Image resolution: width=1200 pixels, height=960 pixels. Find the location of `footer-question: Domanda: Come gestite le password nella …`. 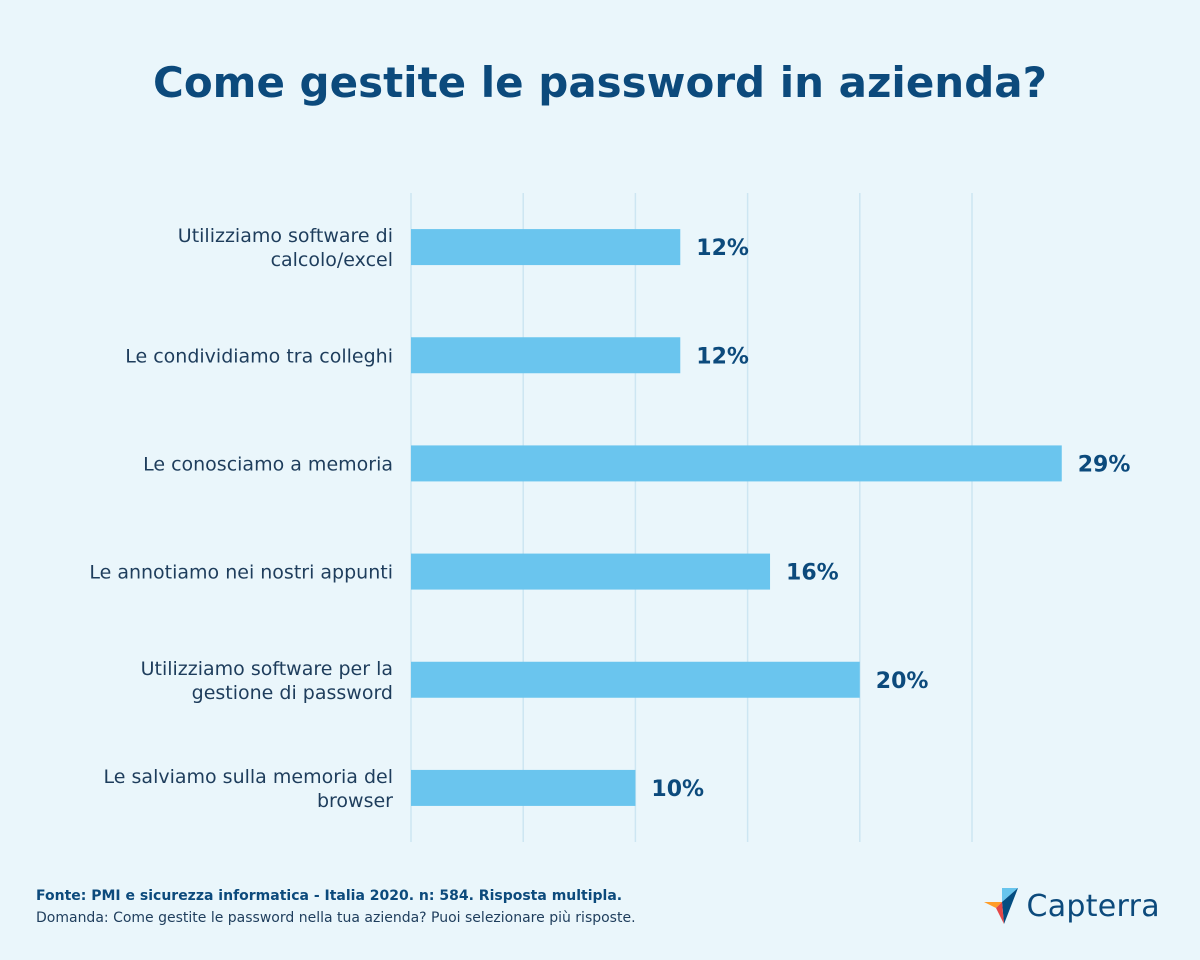

footer-question: Domanda: Come gestite le password nella … is located at coordinates (336, 918).